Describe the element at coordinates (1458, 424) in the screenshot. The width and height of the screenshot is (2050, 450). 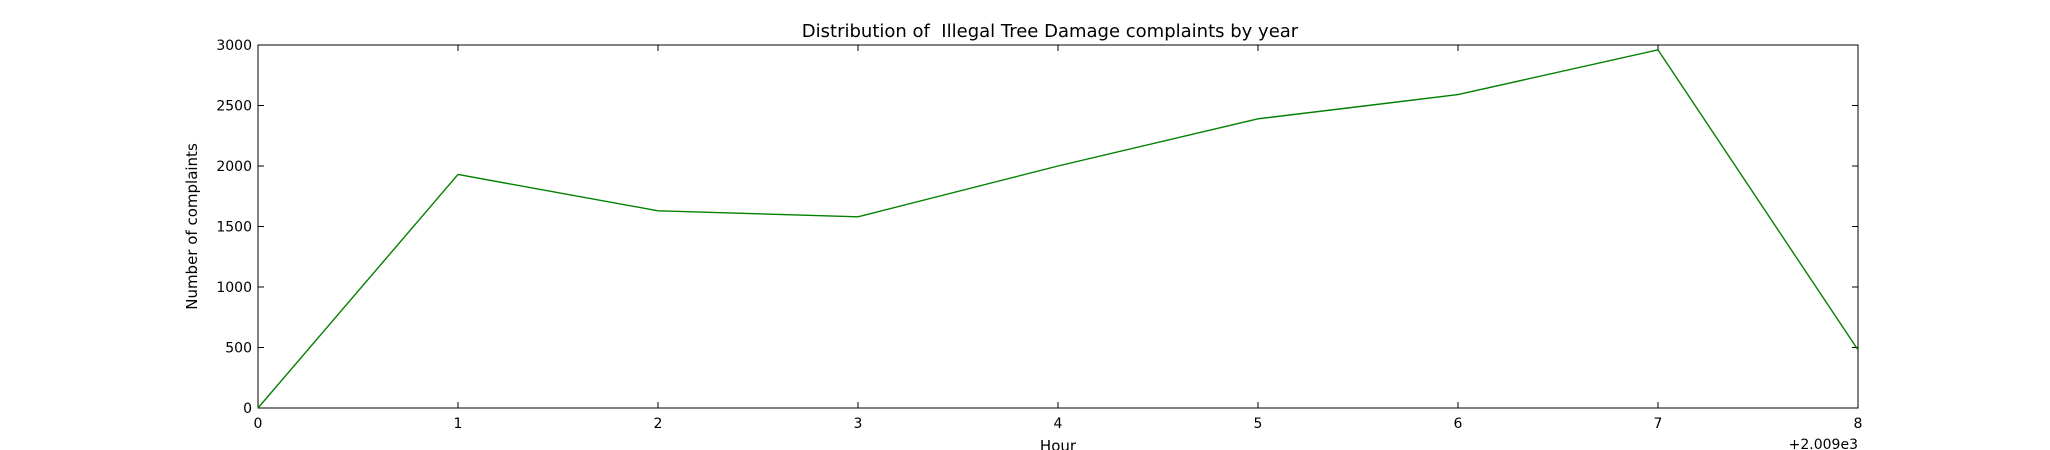
I see `x-tick-label: 6` at that location.